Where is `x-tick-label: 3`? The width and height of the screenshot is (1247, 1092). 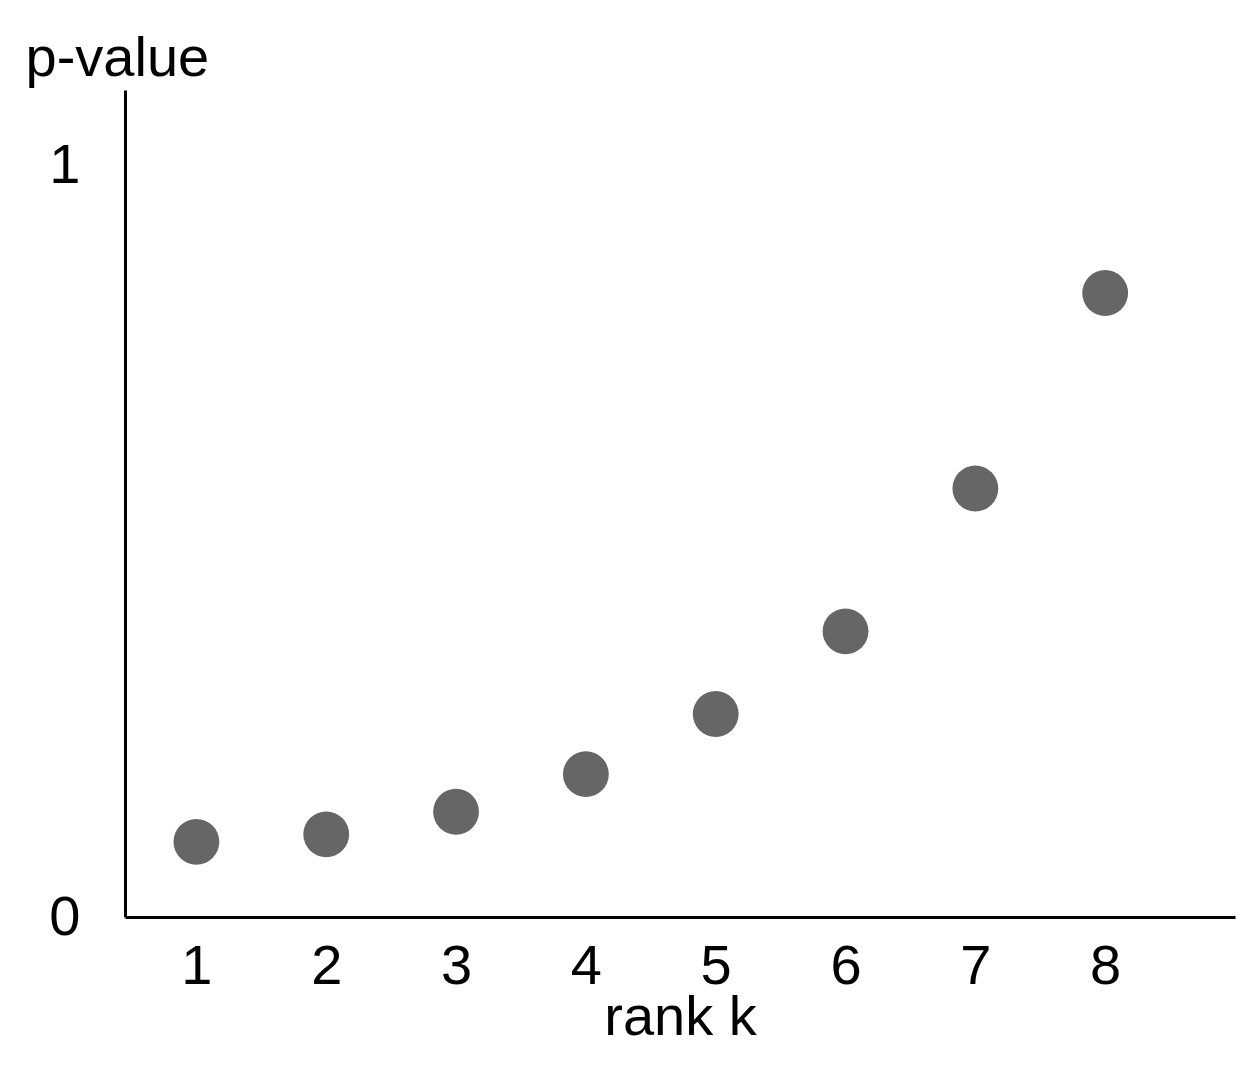 x-tick-label: 3 is located at coordinates (456, 964).